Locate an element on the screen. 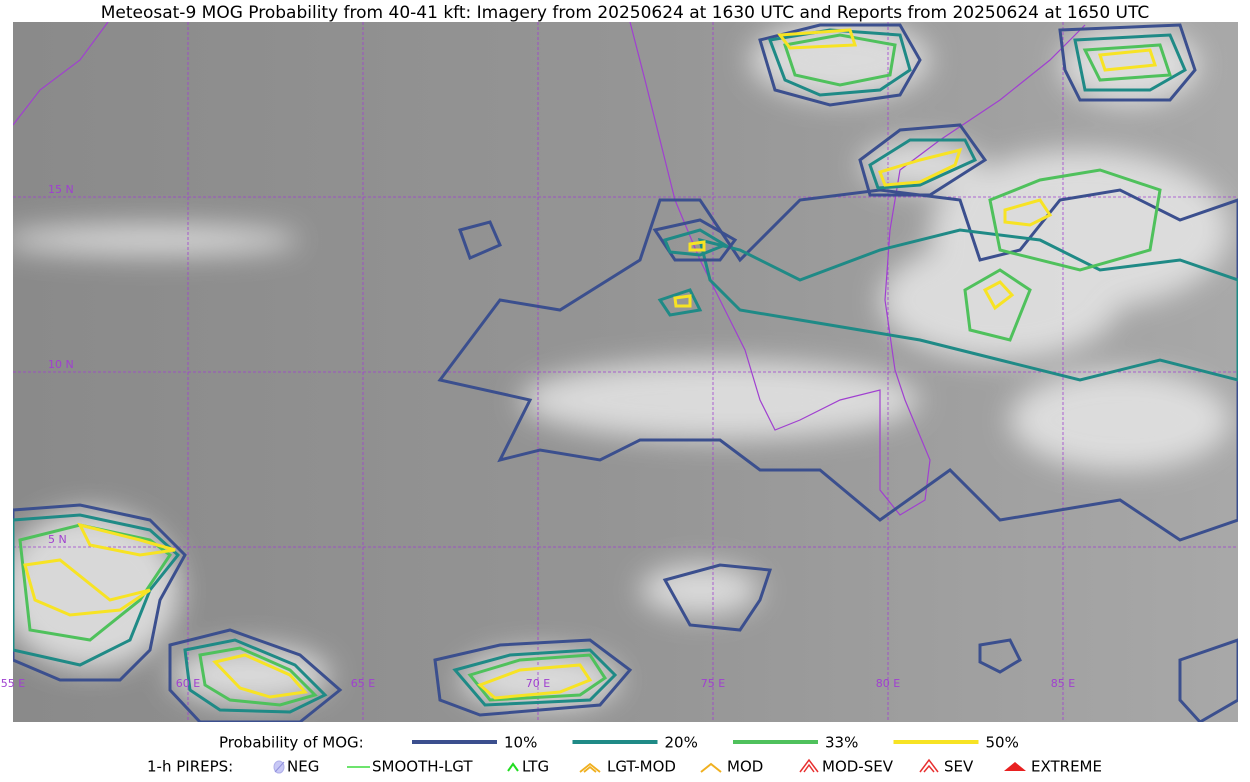 This screenshot has height=782, width=1250. legend-label: MOD-SEV is located at coordinates (858, 767).